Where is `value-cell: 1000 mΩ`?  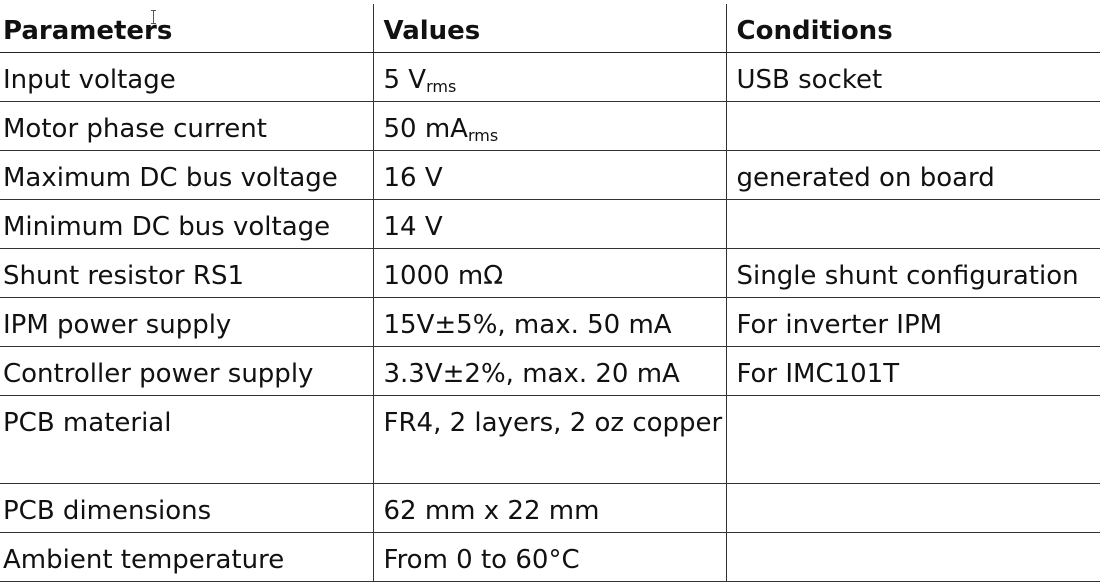
value-cell: 1000 mΩ is located at coordinates (549, 273).